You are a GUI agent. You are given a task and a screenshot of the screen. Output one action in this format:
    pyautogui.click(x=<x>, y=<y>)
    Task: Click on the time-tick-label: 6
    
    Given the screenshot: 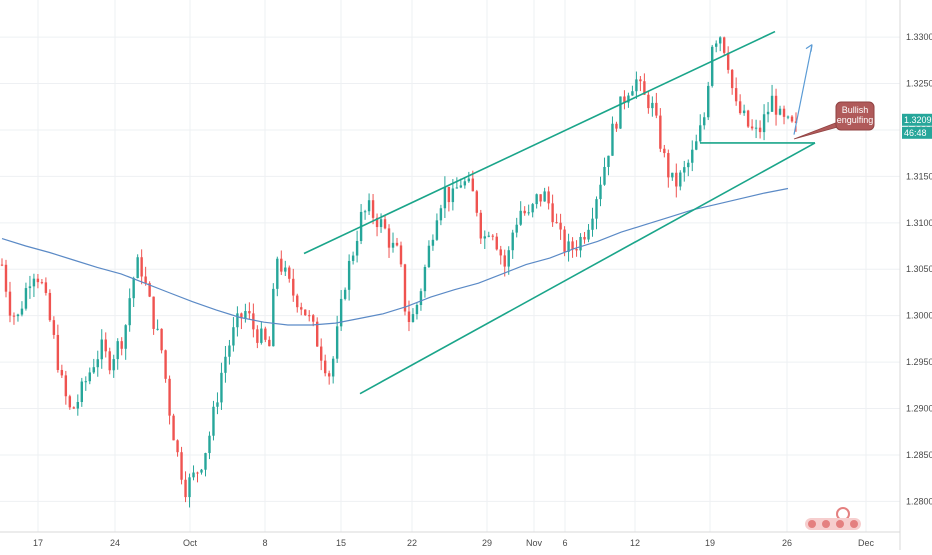 What is the action you would take?
    pyautogui.click(x=564, y=543)
    